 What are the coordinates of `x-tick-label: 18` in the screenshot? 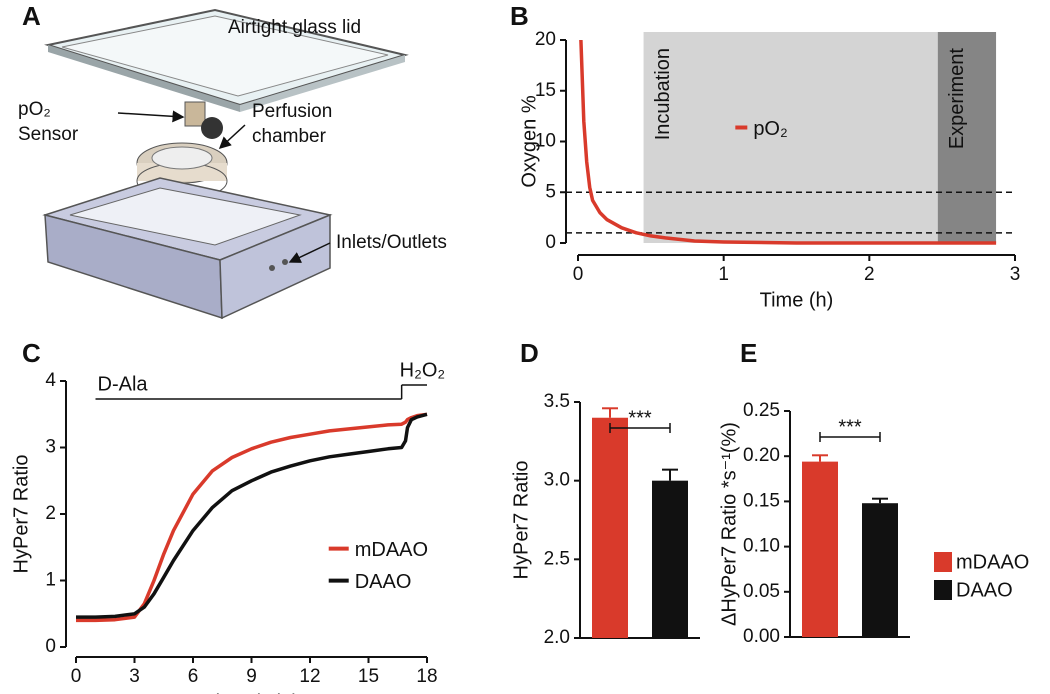 It's located at (426, 676).